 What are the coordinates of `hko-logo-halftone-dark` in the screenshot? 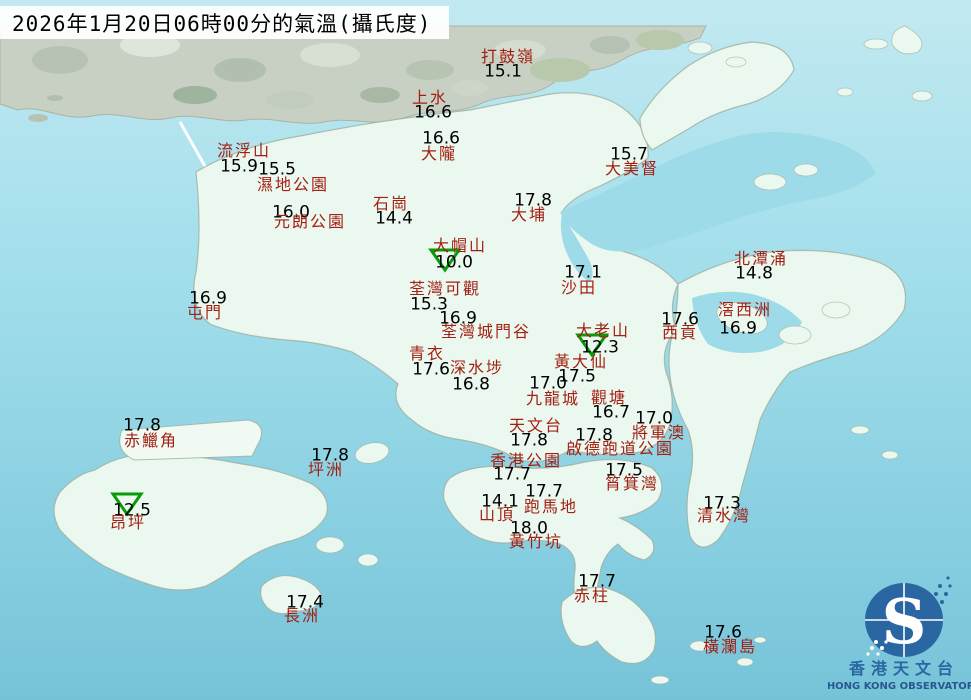 It's located at (943, 590).